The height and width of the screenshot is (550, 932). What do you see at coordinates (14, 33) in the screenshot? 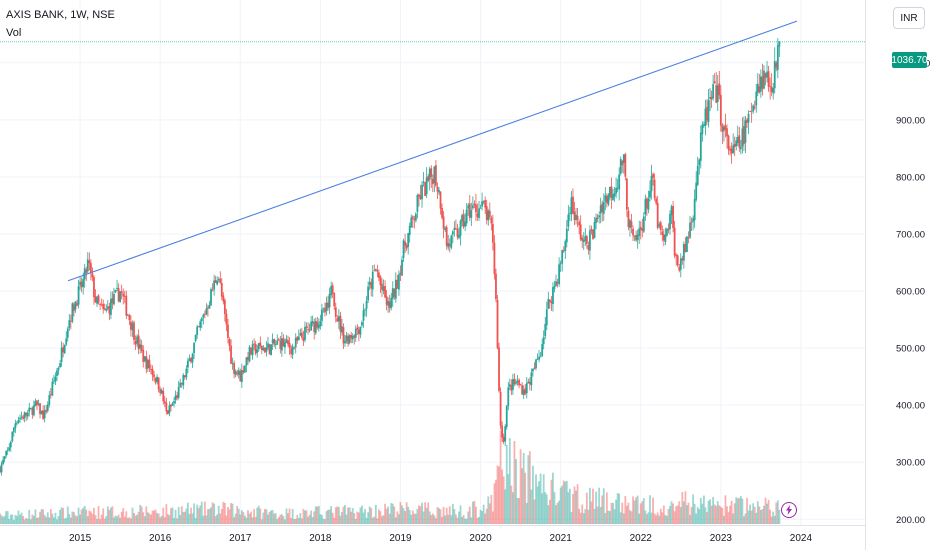
I see `volume-indicator-label: Vol` at bounding box center [14, 33].